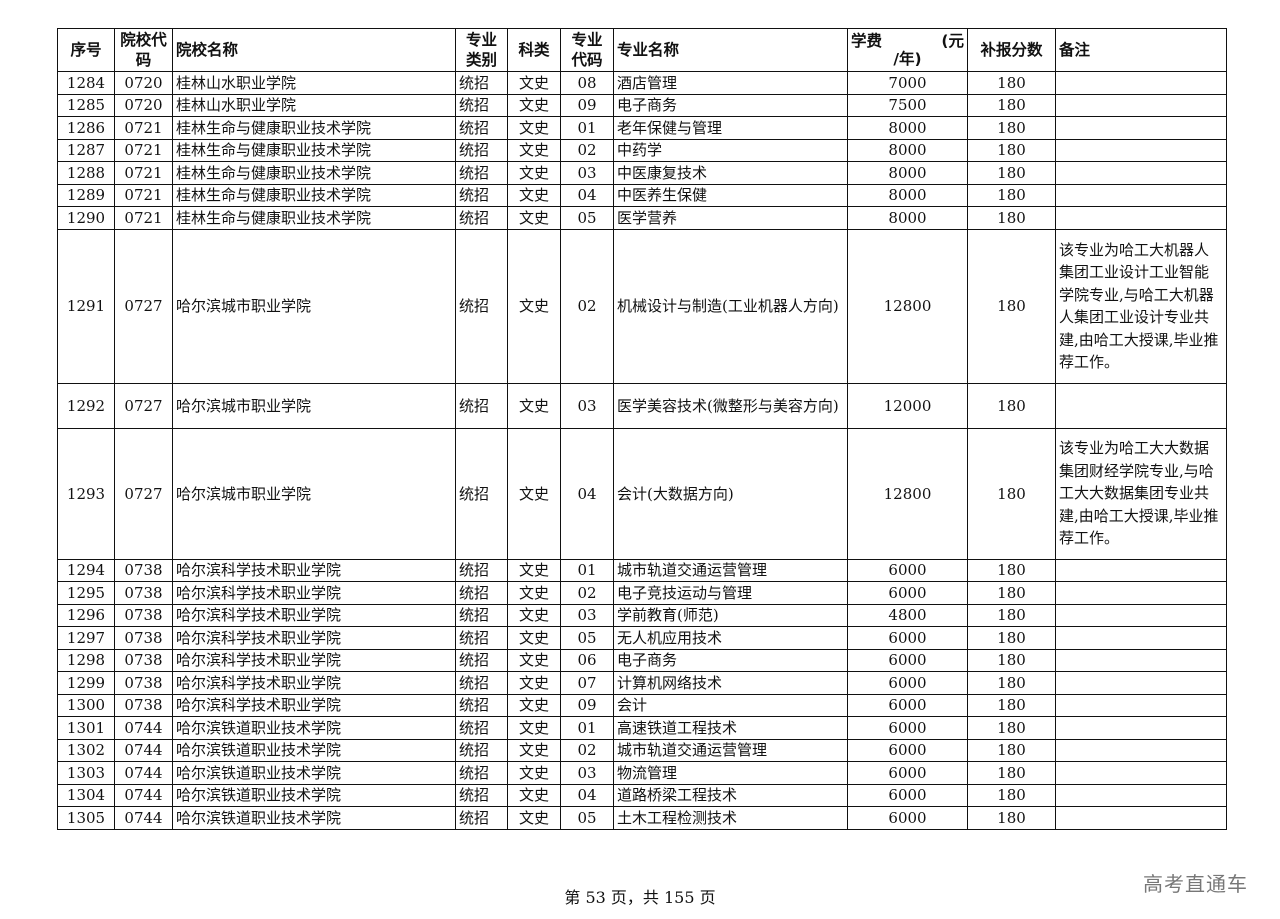  I want to click on cell-major-name: 医学美容技术(微整形与美容方向), so click(730, 405).